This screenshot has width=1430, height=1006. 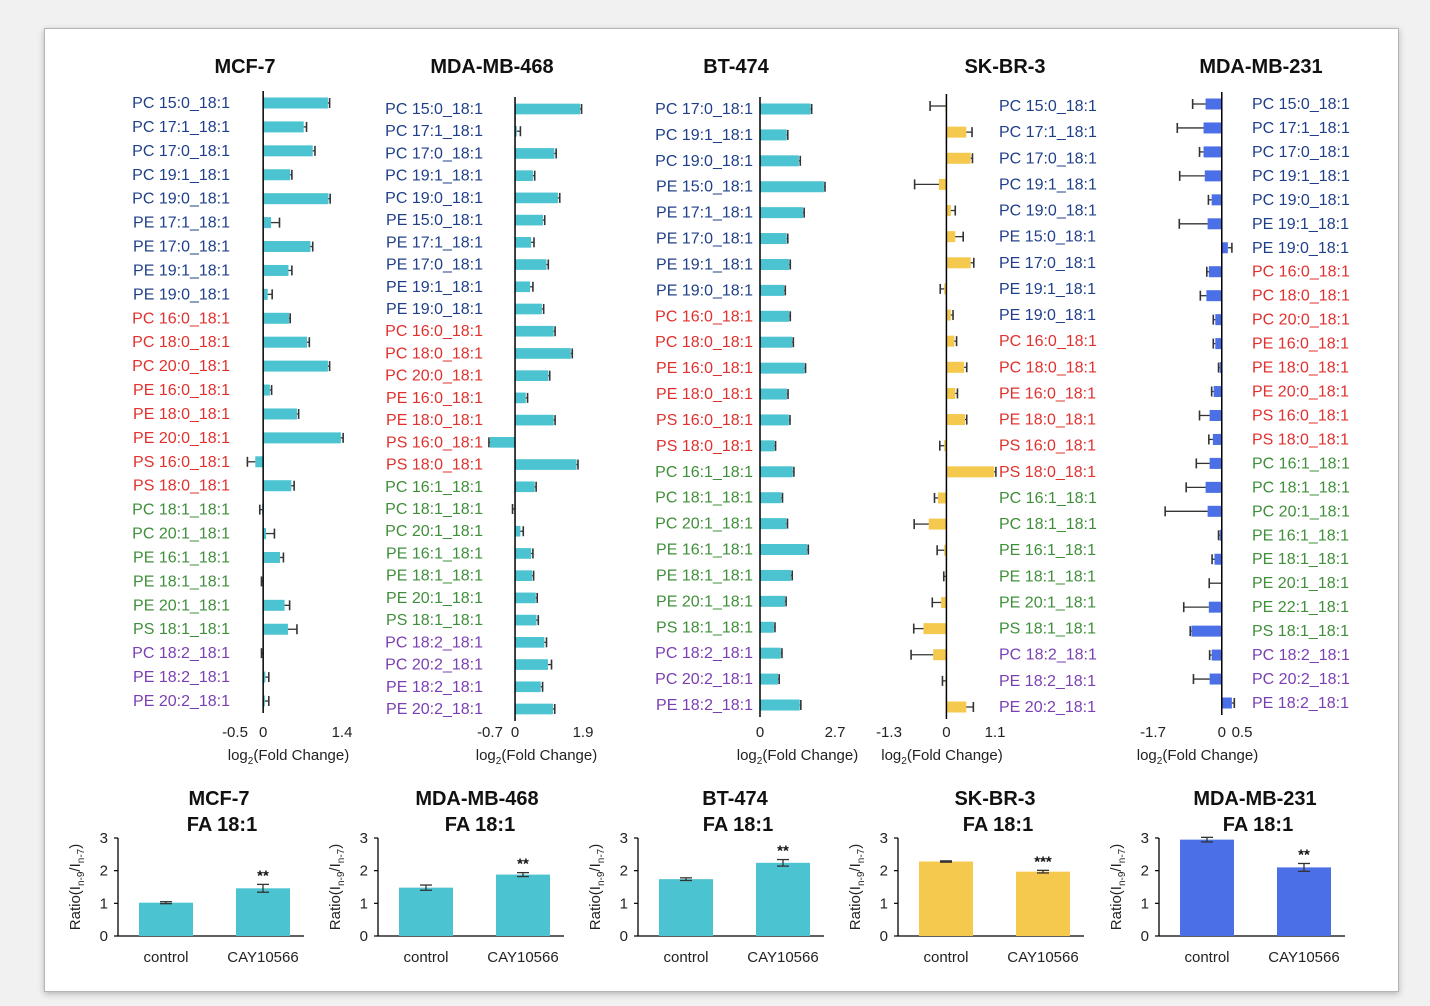 I want to click on category-label: PC 19:1_18:1, so click(x=1048, y=184).